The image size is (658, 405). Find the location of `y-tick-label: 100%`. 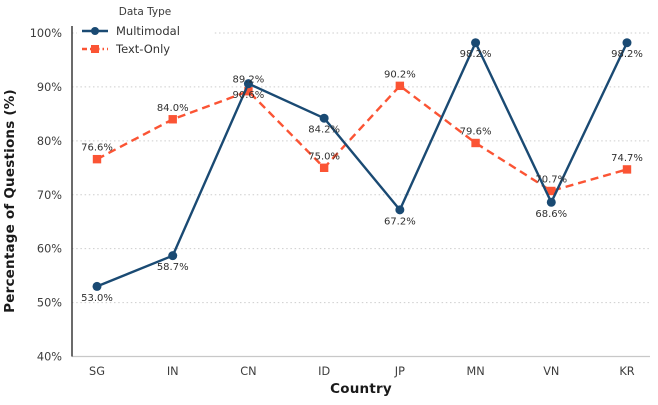

y-tick-label: 100% is located at coordinates (46, 33).